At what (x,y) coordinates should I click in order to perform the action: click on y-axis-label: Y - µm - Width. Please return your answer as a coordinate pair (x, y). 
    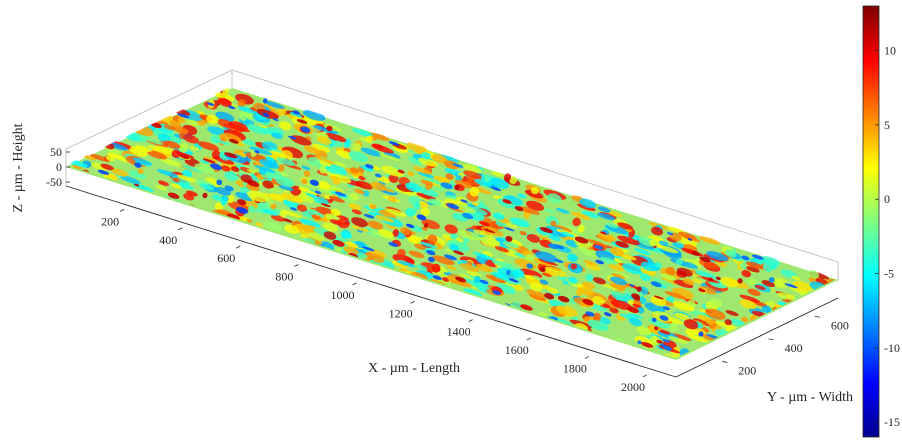
    Looking at the image, I should click on (810, 397).